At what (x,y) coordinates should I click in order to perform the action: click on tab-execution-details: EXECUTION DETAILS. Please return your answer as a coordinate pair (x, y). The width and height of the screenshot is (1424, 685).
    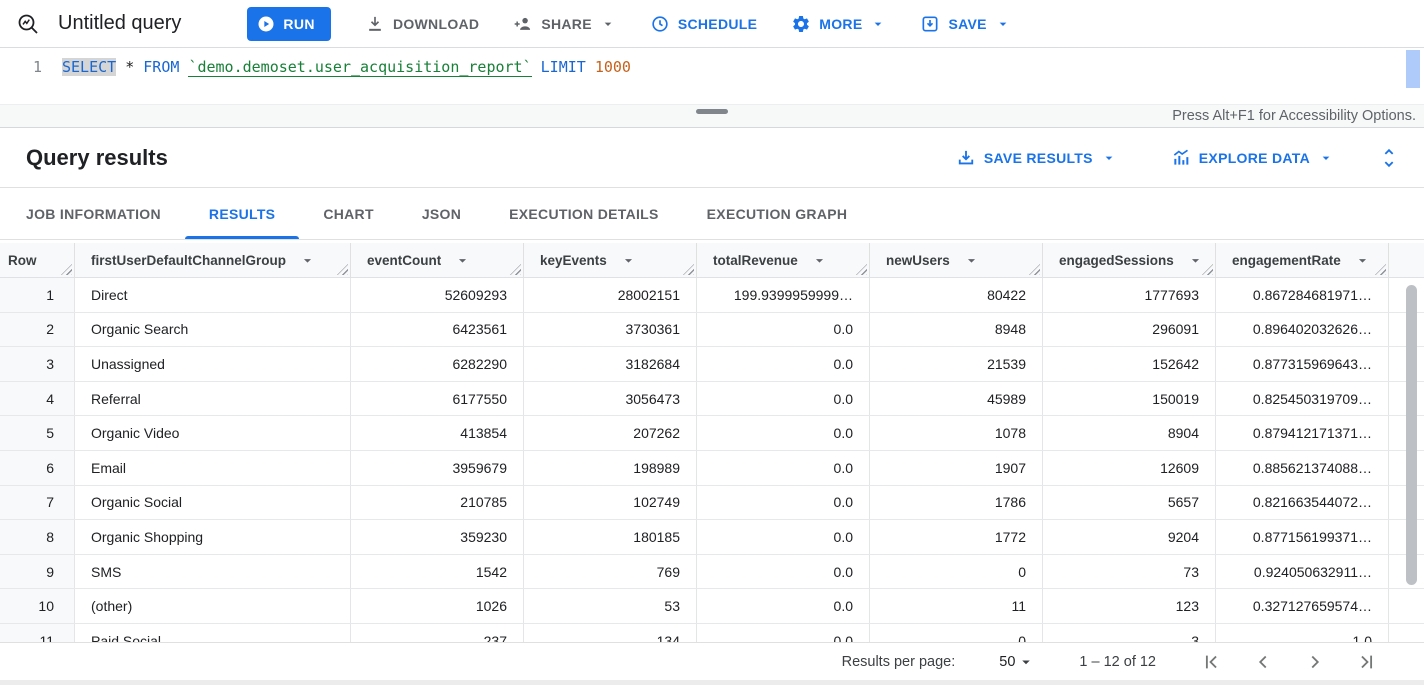
    Looking at the image, I should click on (584, 213).